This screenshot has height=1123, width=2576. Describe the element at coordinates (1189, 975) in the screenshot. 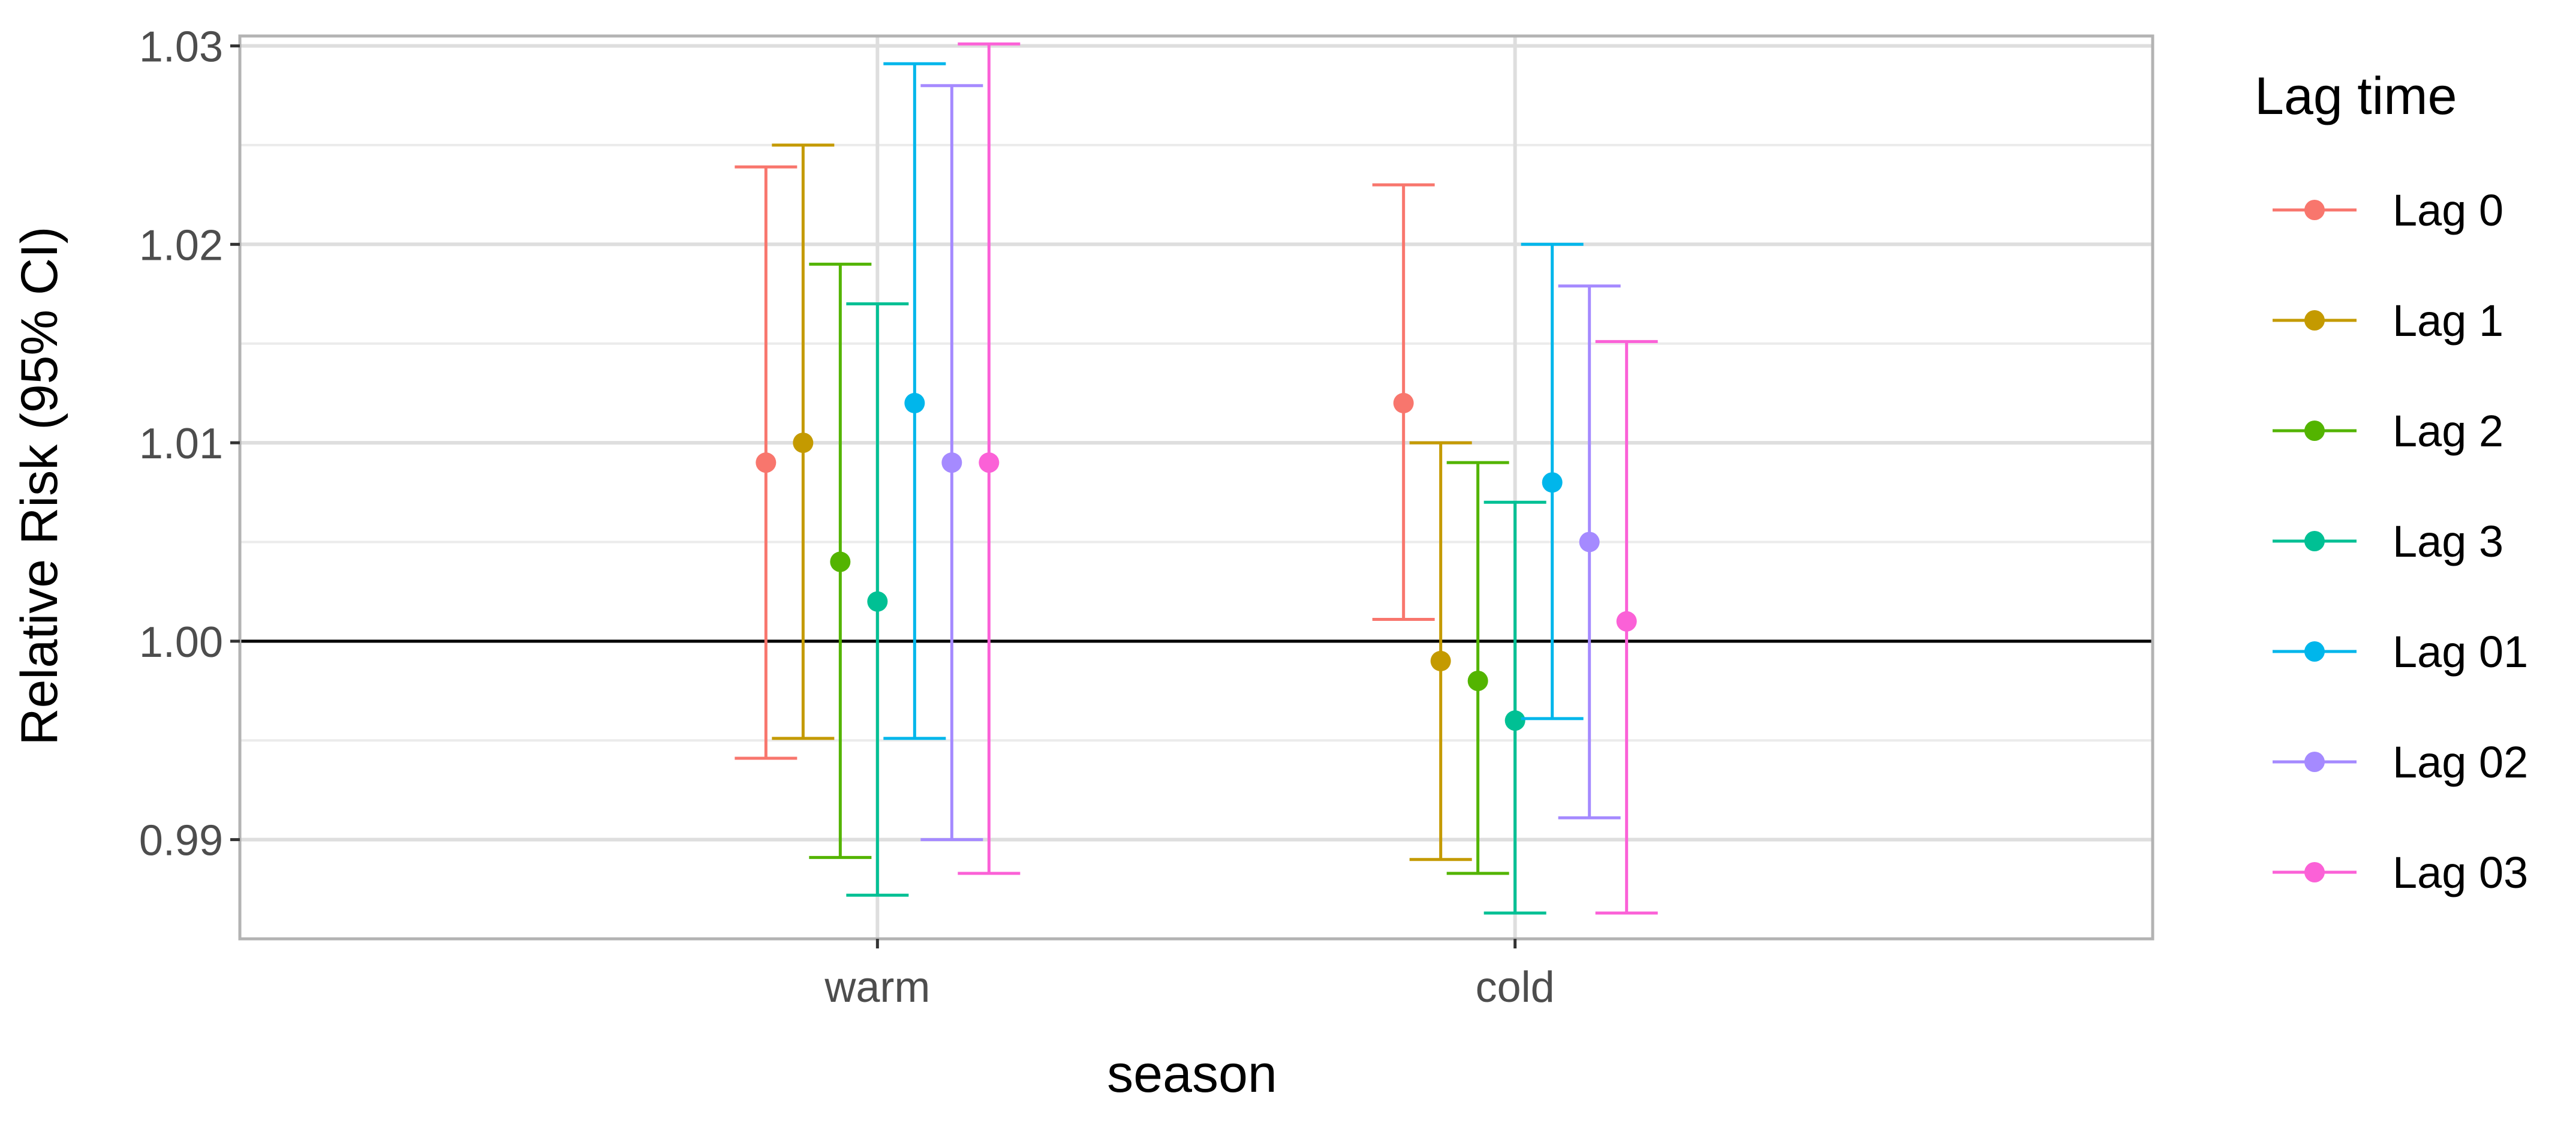

I see `x-axis: warm cold` at that location.